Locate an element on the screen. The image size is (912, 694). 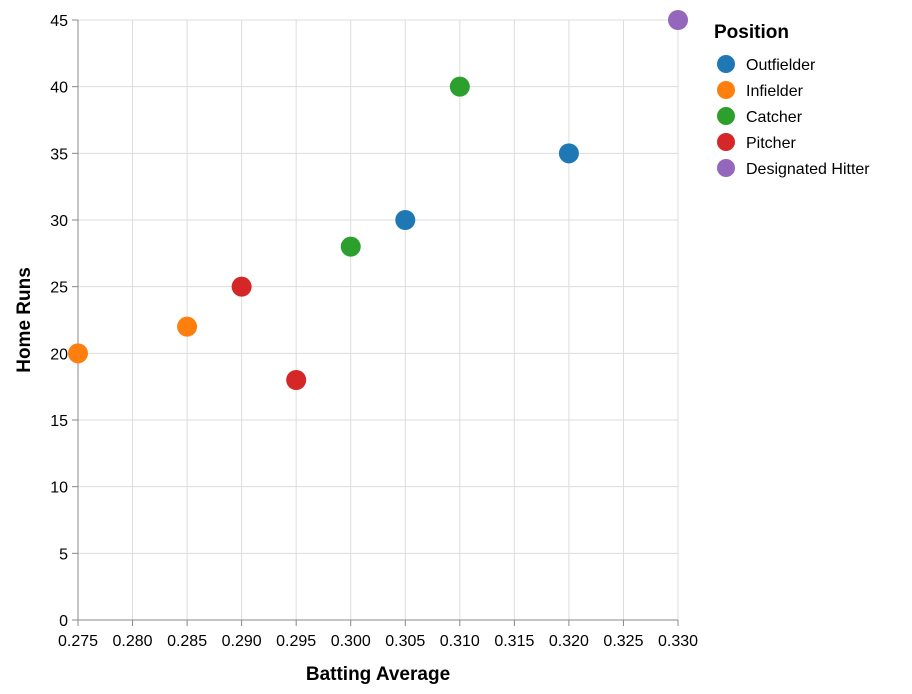
legend-label-designated-hitter: Designated Hitter is located at coordinates (808, 169).